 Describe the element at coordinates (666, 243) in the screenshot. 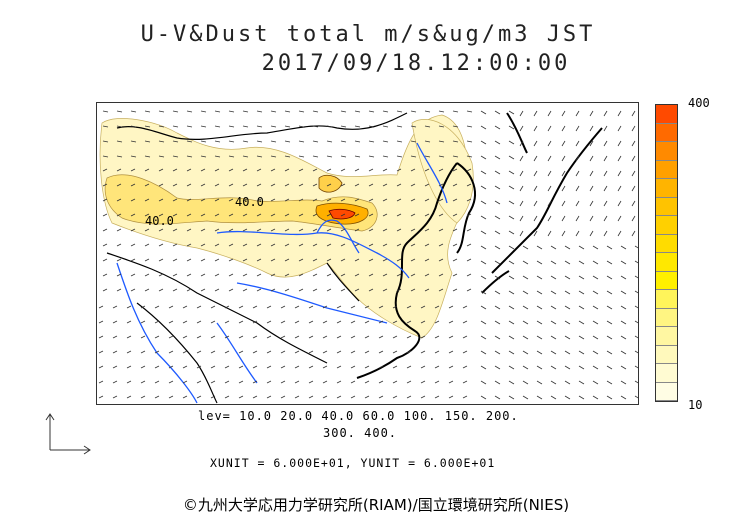

I see `legend-color-cell` at that location.